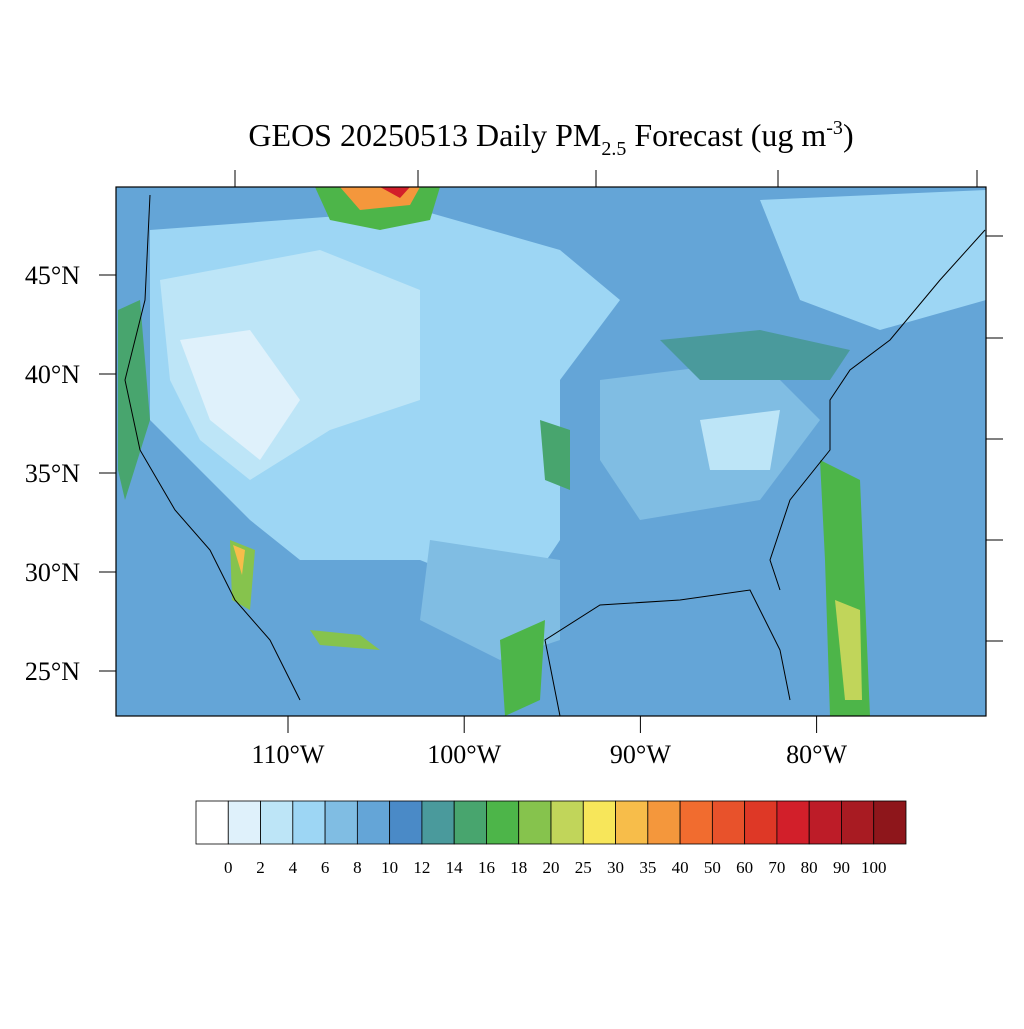 This screenshot has width=1024, height=1029. I want to click on colorbar-level: 12, so click(421, 867).